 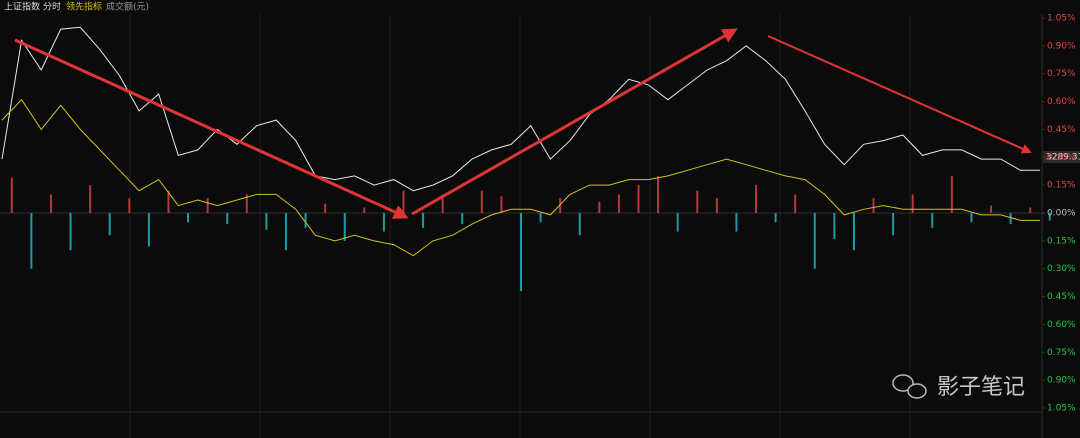 What do you see at coordinates (127, 7) in the screenshot?
I see `legend-entry: 成交额(元)` at bounding box center [127, 7].